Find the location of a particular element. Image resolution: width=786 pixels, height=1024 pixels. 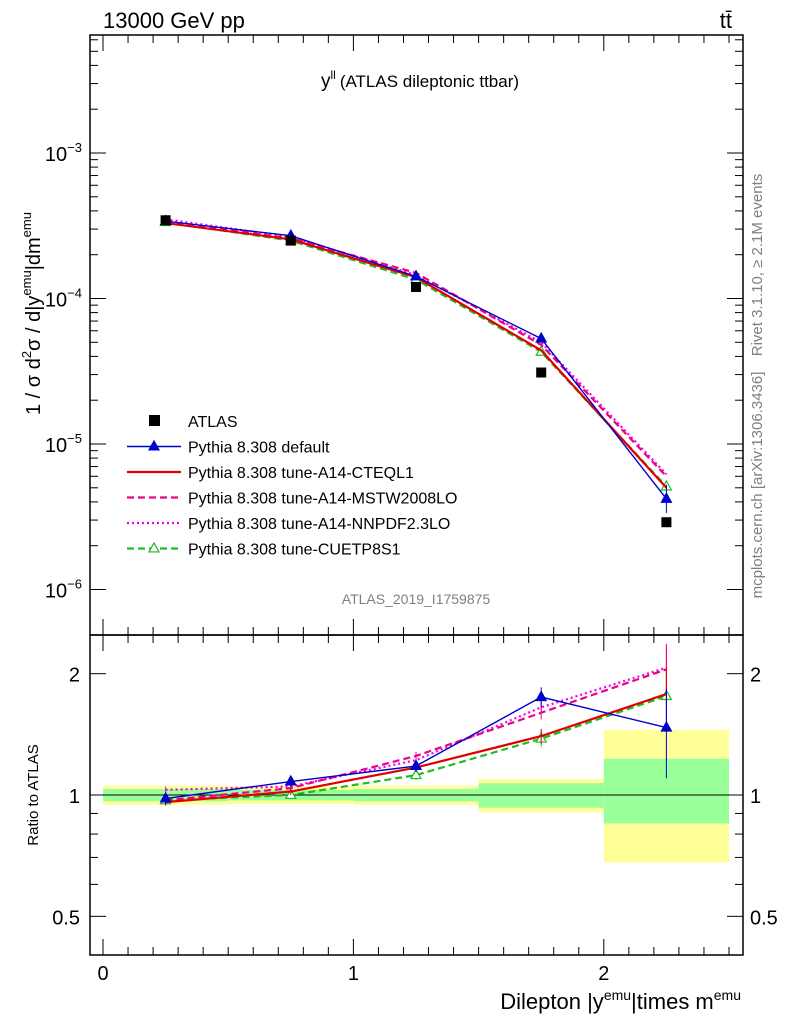

plot-title: yll (ATLAS dileptonic ttbar) is located at coordinates (420, 80).